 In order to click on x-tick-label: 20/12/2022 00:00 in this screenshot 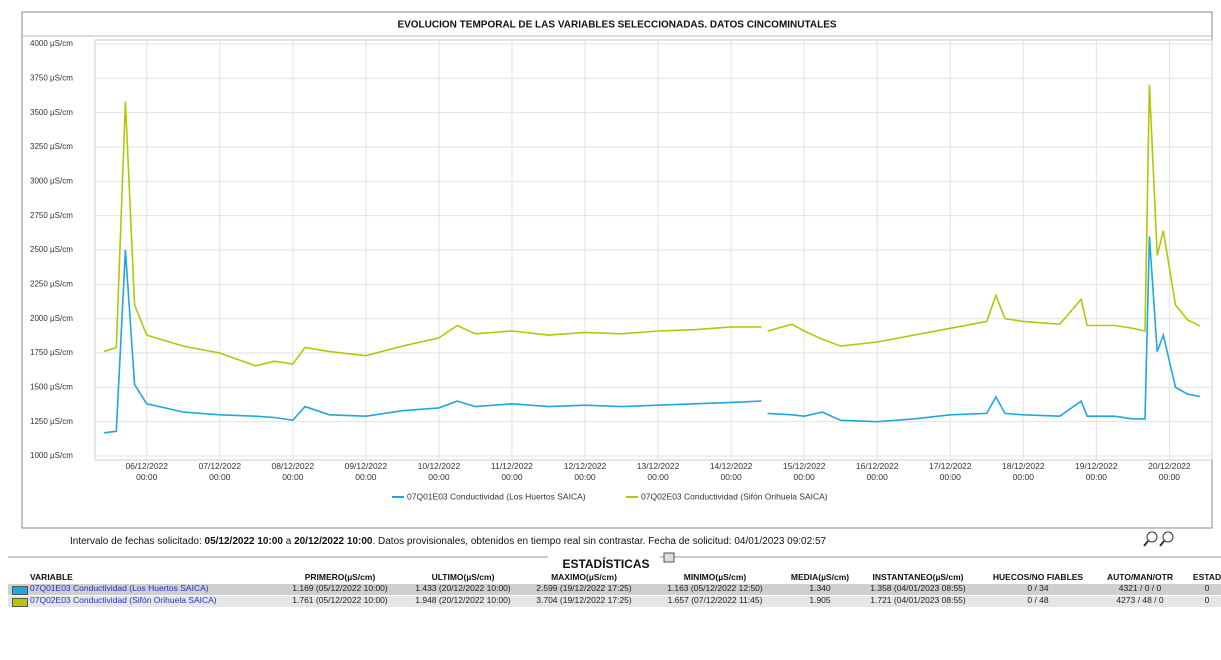, I will do `click(1169, 471)`.